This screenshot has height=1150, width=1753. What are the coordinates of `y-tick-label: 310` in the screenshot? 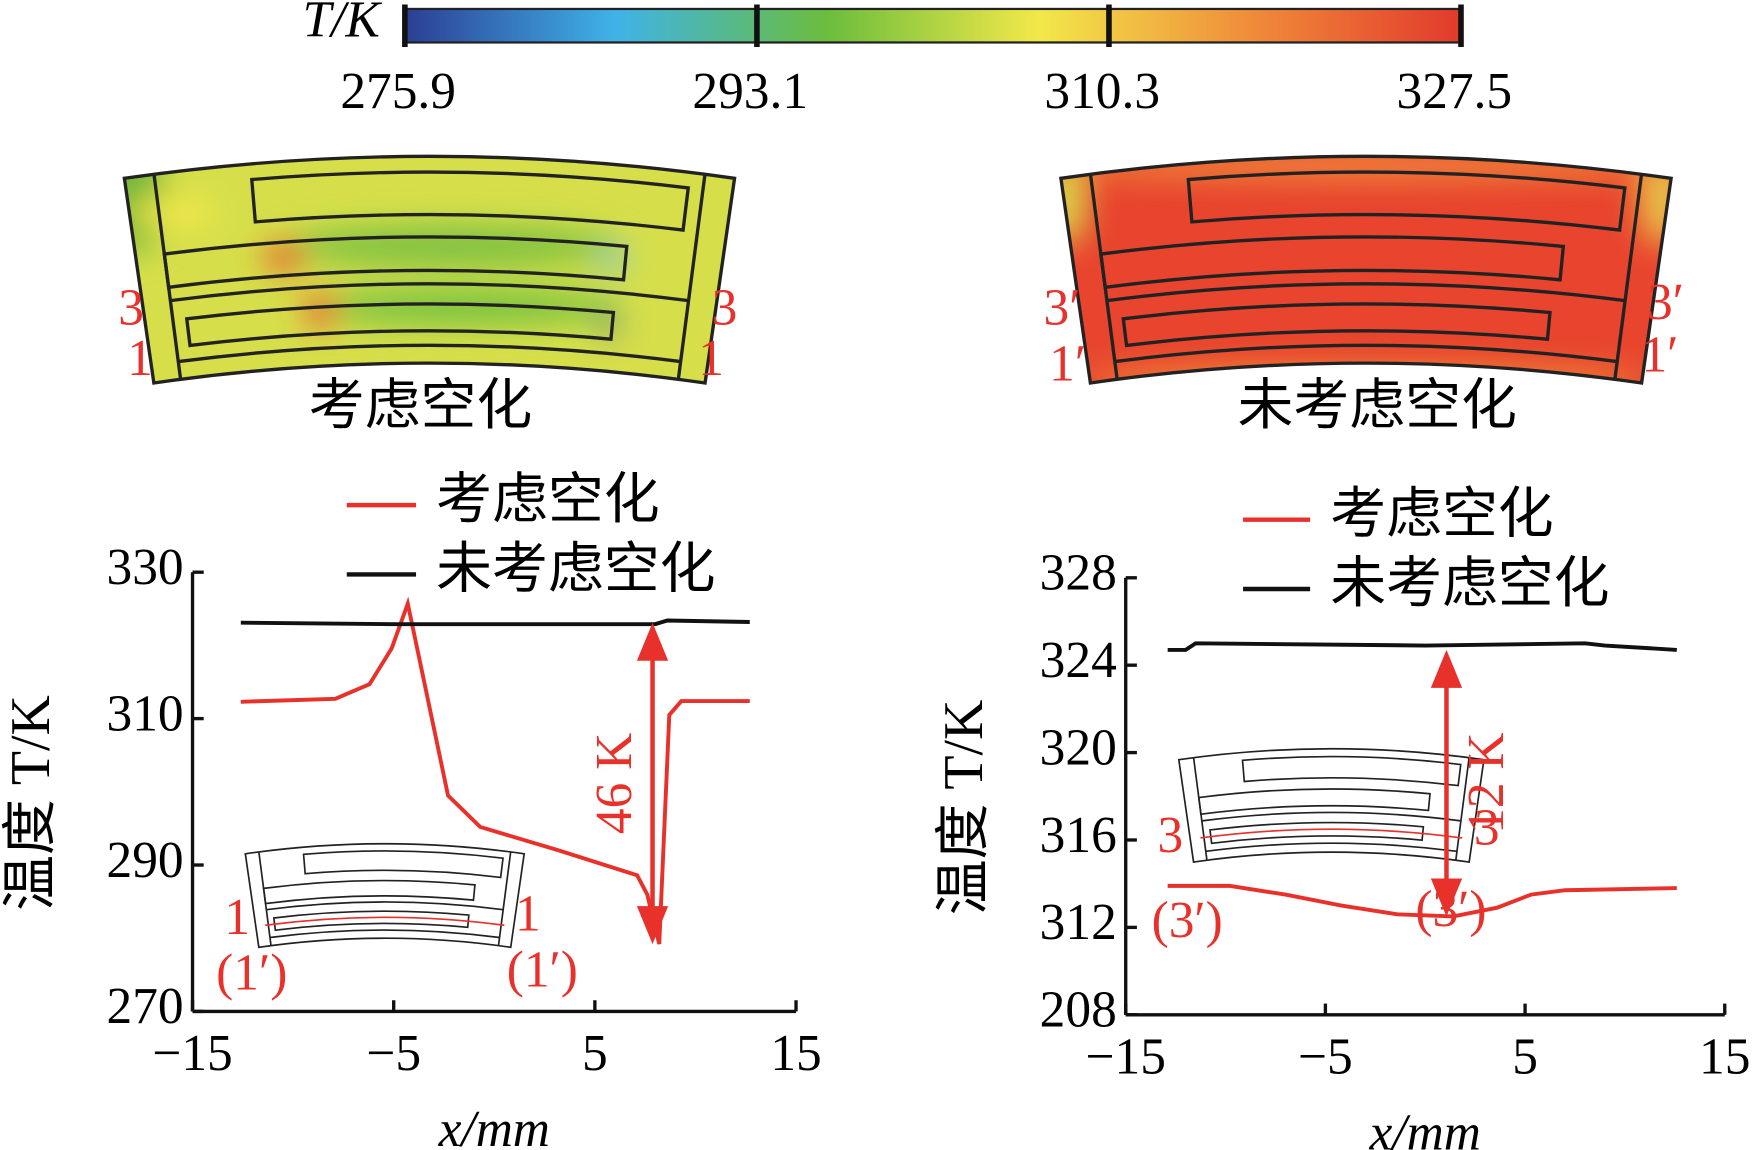 It's located at (145, 713).